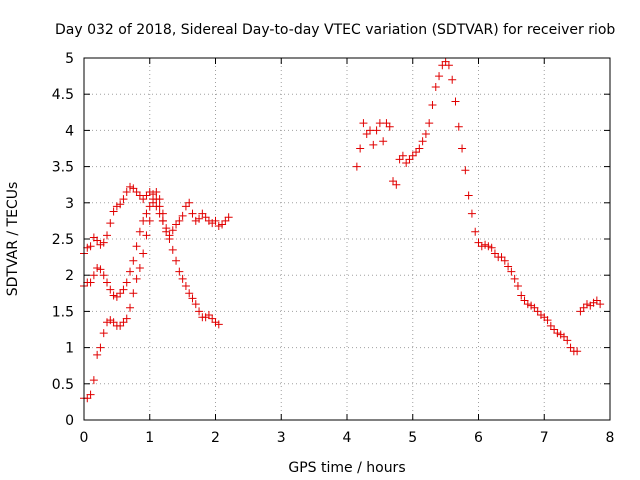  Describe the element at coordinates (156, 220) in the screenshot. I see `series-track-high-then-level` at that location.